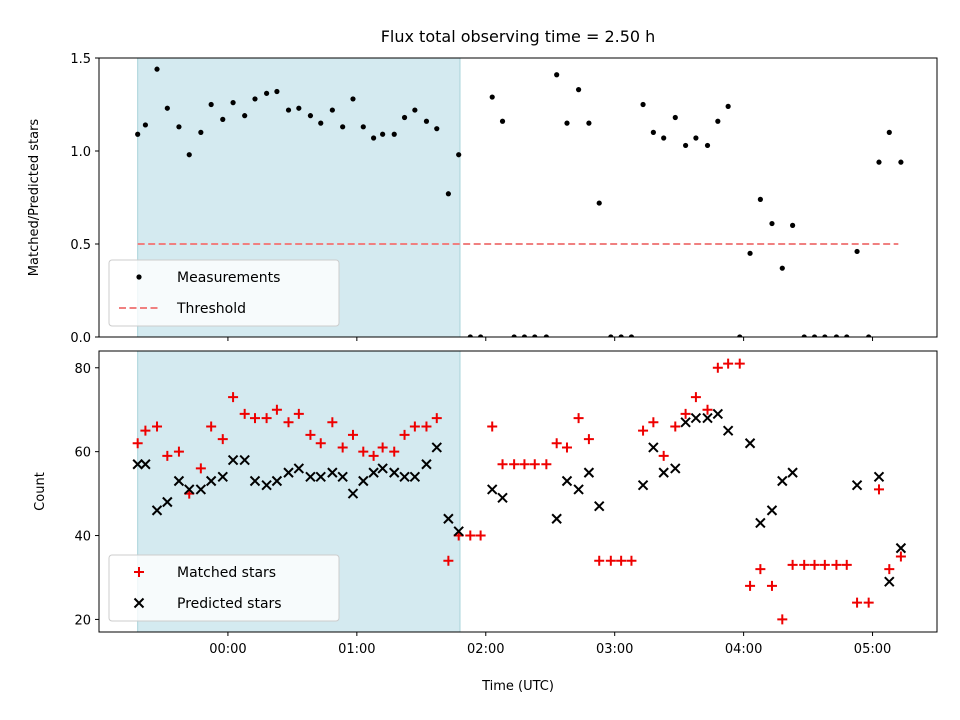  Describe the element at coordinates (356, 649) in the screenshot. I see `x-tick-label: 01:00` at that location.